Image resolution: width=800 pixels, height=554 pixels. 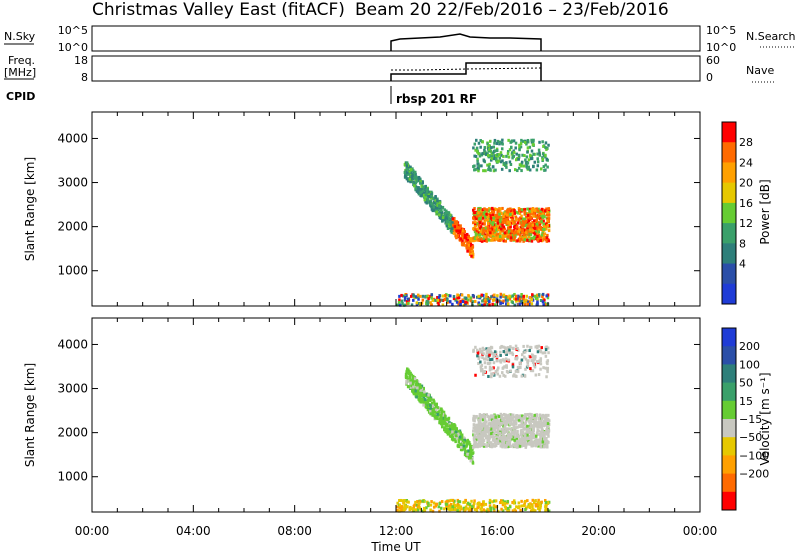 What do you see at coordinates (30, 415) in the screenshot?
I see `velocity-ylabel: Slant Range [km]` at bounding box center [30, 415].